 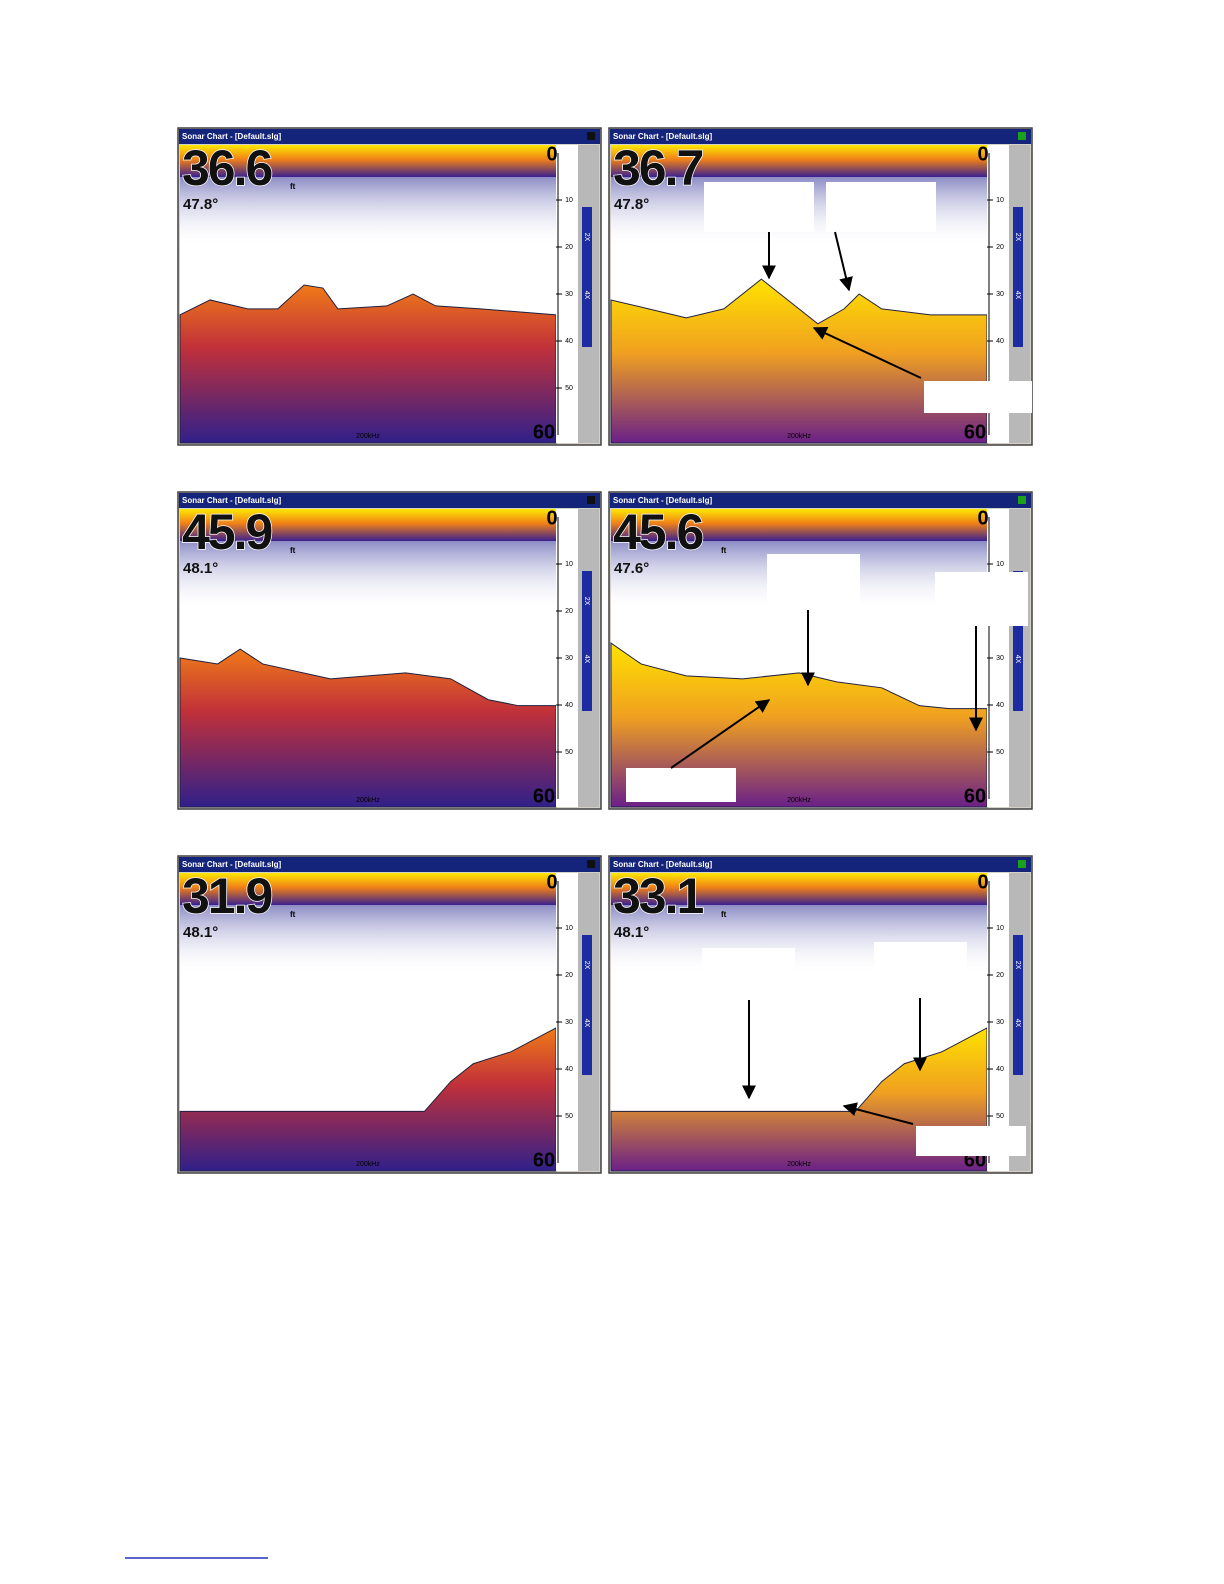 What do you see at coordinates (227, 532) in the screenshot?
I see `depth-readout: 45.9` at bounding box center [227, 532].